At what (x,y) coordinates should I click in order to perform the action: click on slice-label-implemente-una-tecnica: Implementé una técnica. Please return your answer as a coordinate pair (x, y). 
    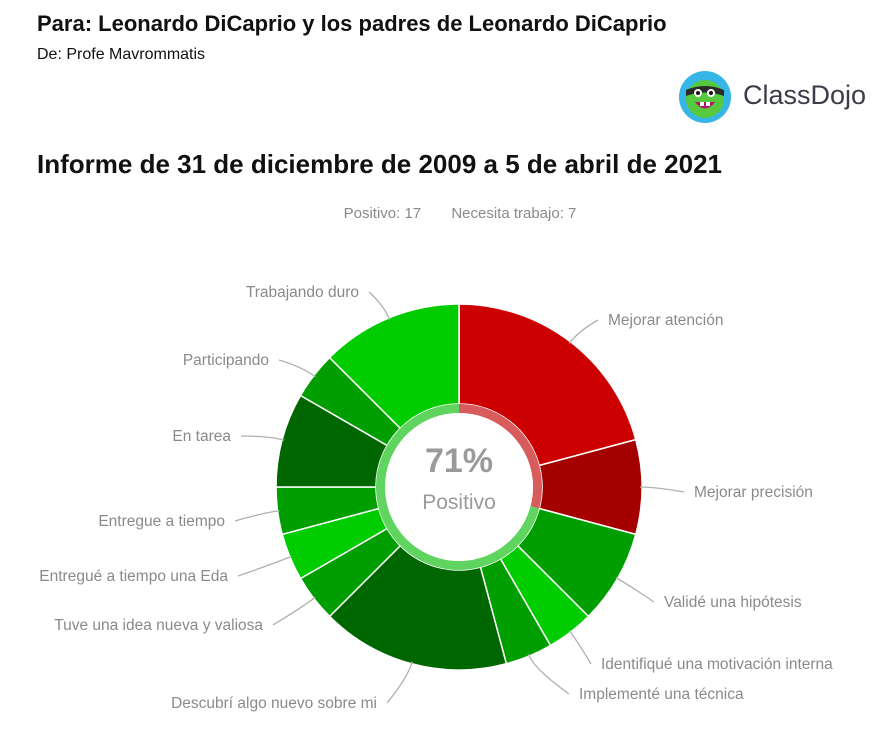
    Looking at the image, I should click on (661, 694).